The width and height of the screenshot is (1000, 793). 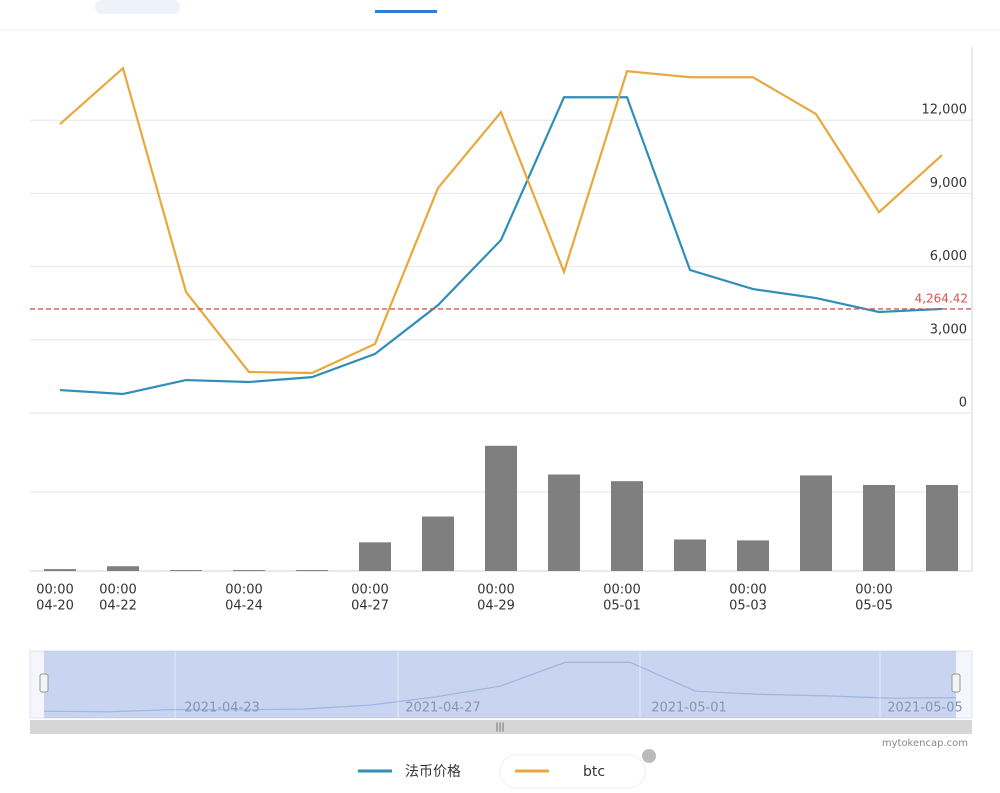 I want to click on y-tick-label: 3,000, so click(x=948, y=329).